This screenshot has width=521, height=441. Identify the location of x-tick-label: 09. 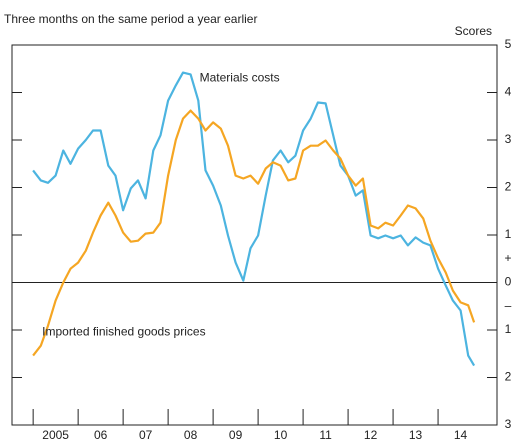
(236, 434).